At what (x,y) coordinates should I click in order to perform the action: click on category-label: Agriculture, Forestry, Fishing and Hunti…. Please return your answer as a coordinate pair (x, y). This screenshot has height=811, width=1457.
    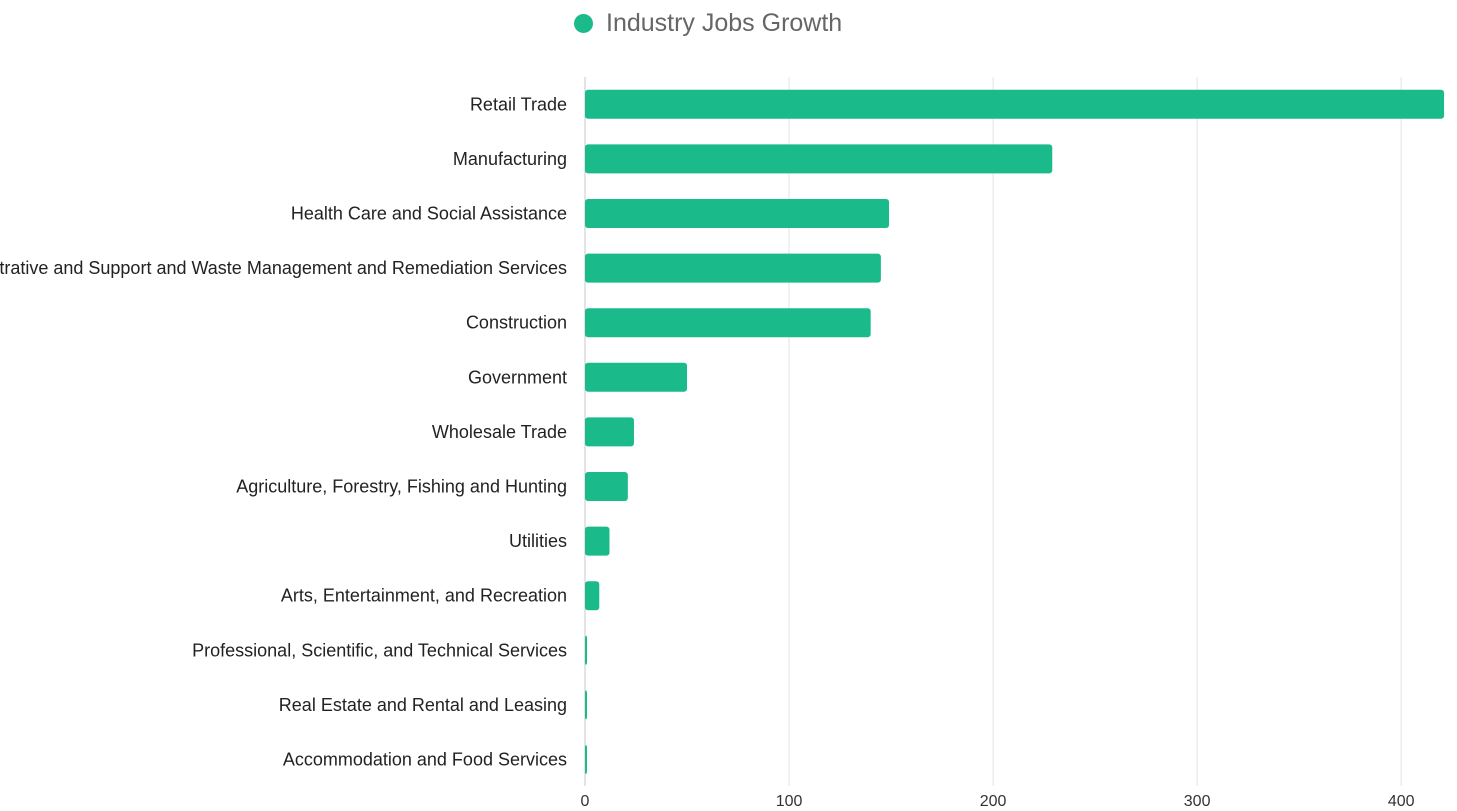
    Looking at the image, I should click on (401, 487).